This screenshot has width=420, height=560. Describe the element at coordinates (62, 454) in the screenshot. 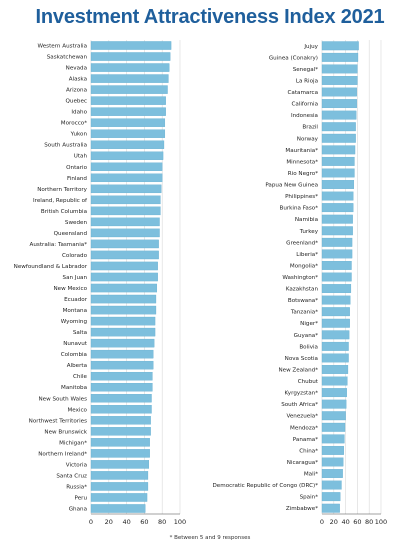

I see `category-label: Northern Ireland*` at that location.